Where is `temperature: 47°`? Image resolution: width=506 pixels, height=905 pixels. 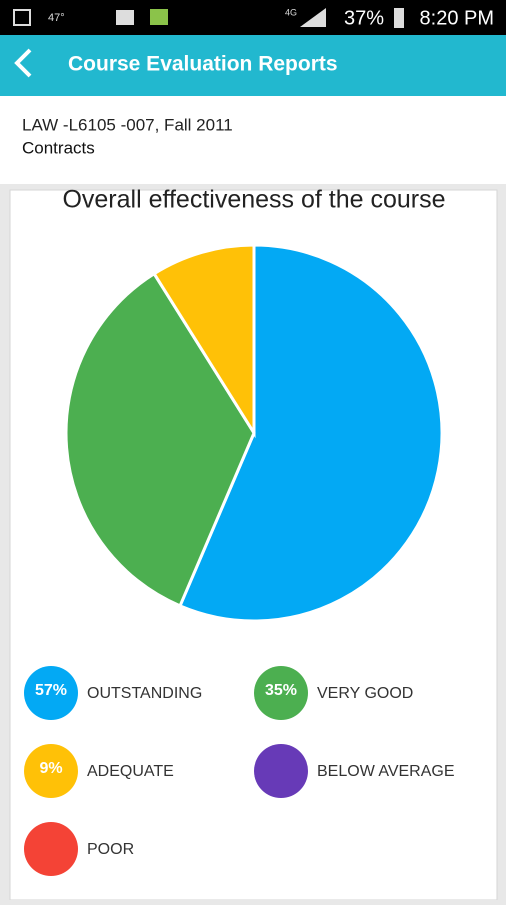
temperature: 47° is located at coordinates (56, 18).